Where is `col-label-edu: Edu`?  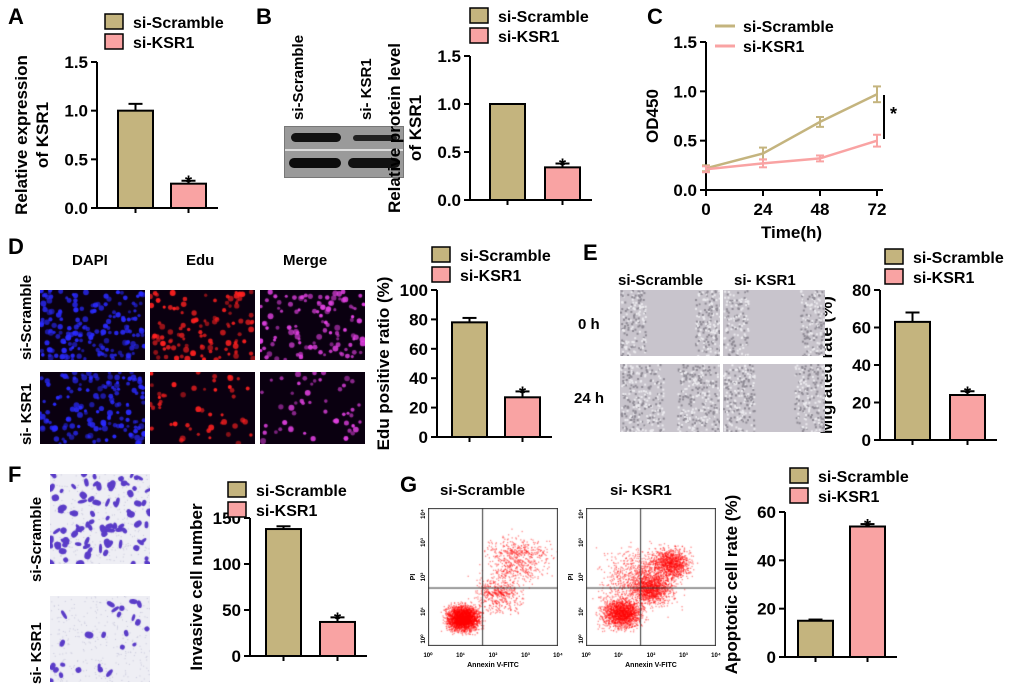 col-label-edu: Edu is located at coordinates (200, 260).